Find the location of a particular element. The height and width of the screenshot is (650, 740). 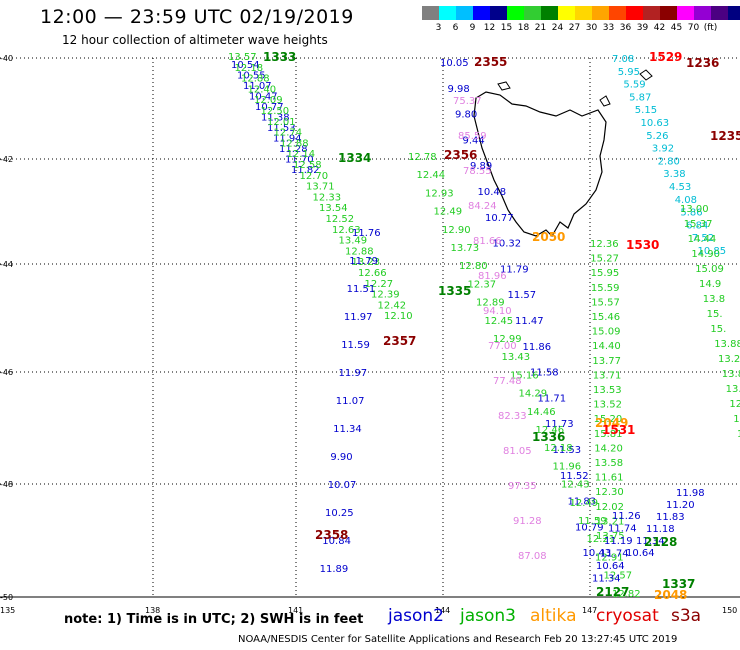

track-time-label: 2355 is located at coordinates (490, 62).